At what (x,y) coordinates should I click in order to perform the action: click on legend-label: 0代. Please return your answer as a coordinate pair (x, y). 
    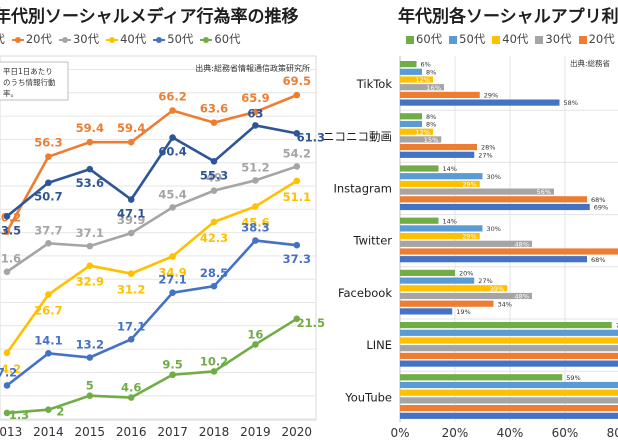
    Looking at the image, I should click on (2, 39).